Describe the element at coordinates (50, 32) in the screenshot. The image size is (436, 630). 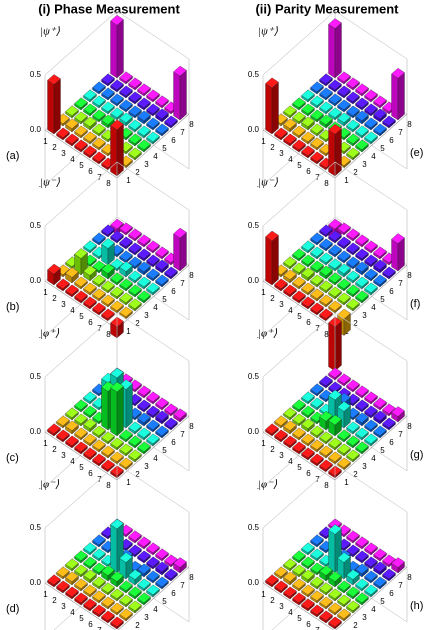
I see `panel-title: |ψ⁺⟩` at that location.